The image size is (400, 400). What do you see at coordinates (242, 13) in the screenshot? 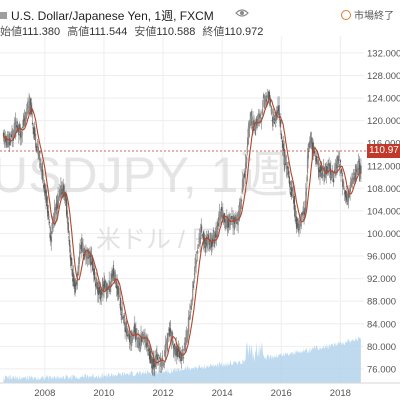
I see `eye-icon` at bounding box center [242, 13].